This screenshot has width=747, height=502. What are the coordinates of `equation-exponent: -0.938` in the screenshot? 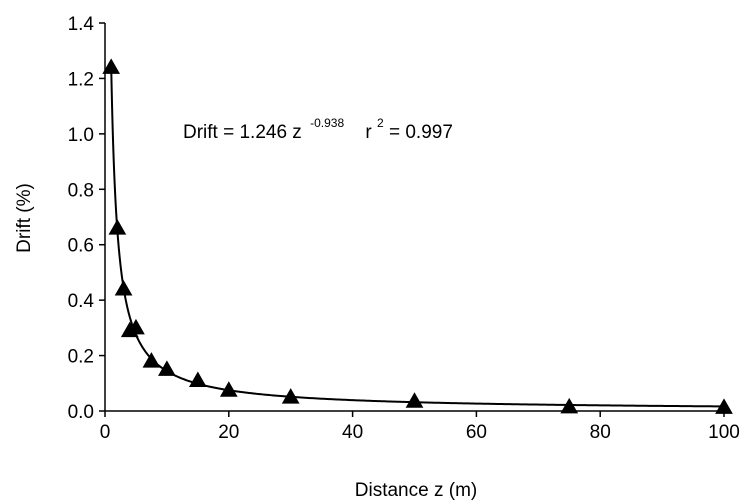 It's located at (327, 123).